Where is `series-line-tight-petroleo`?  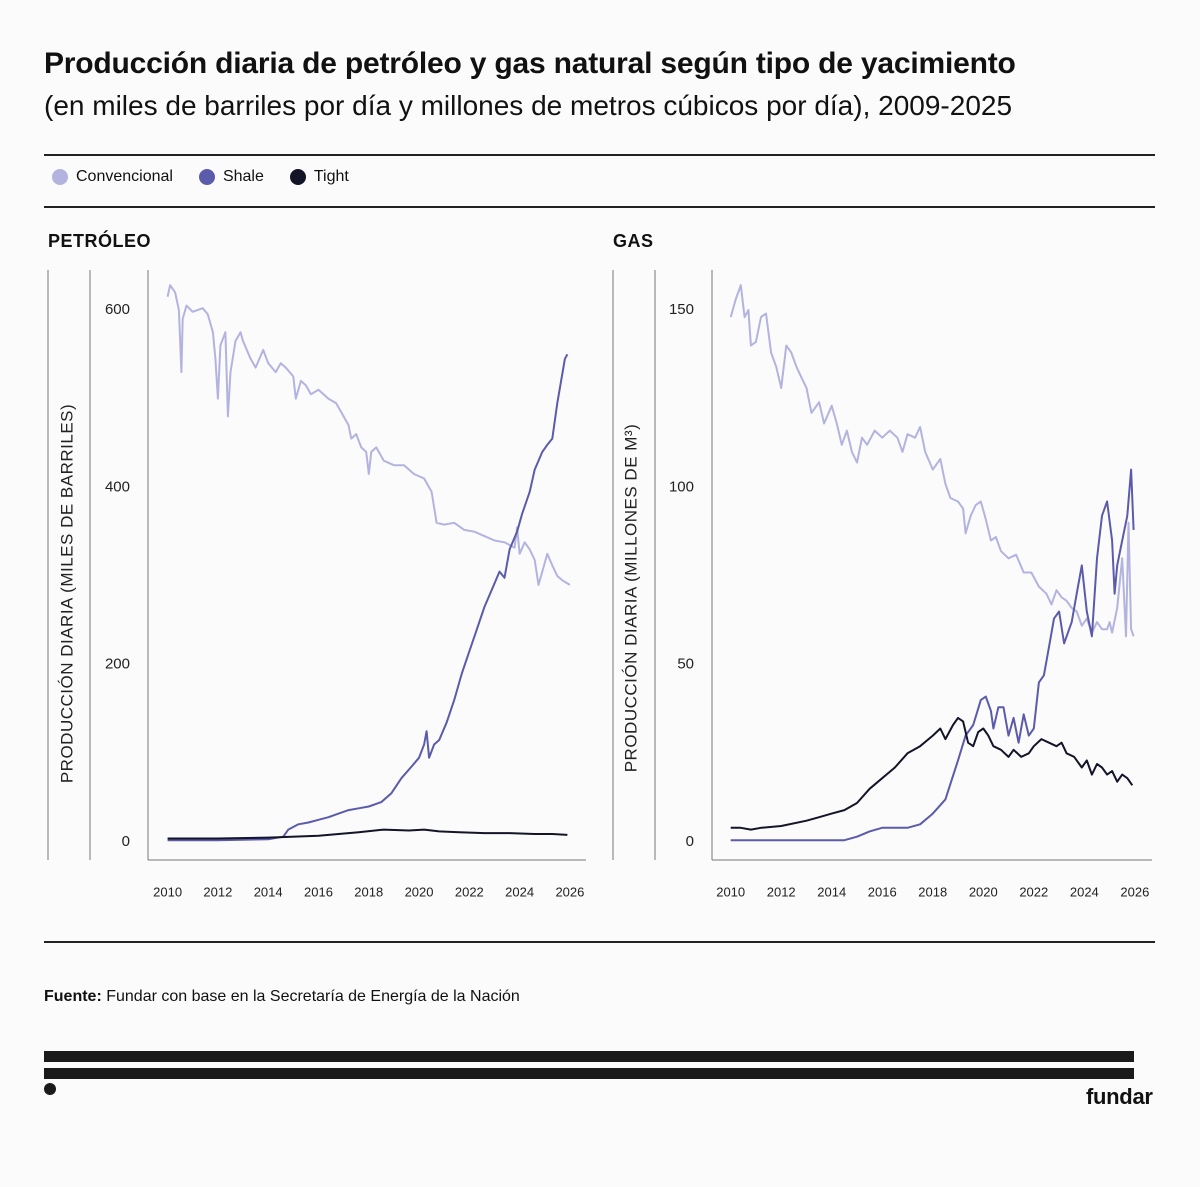 series-line-tight-petroleo is located at coordinates (367, 834).